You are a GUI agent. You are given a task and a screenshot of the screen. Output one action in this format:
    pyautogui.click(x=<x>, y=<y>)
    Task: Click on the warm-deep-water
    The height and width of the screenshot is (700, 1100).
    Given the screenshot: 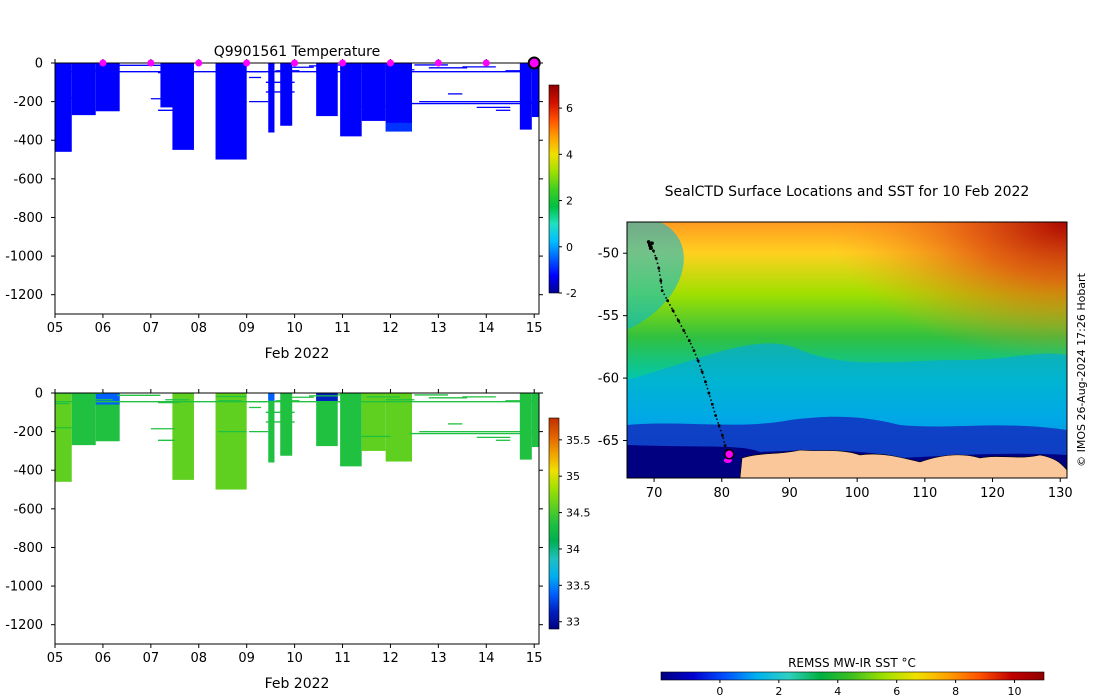 What is the action you would take?
    pyautogui.click(x=399, y=127)
    